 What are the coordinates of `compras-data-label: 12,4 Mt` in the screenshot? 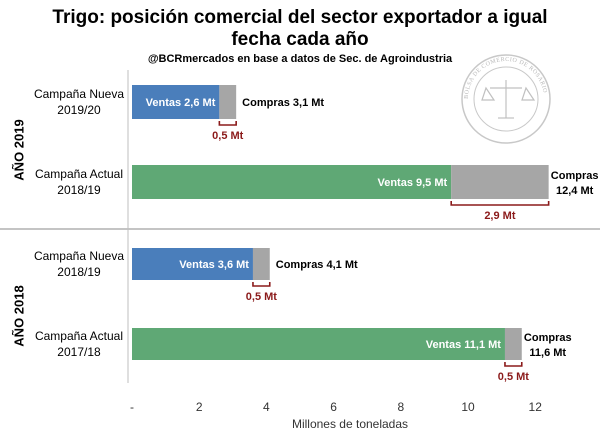 It's located at (575, 191).